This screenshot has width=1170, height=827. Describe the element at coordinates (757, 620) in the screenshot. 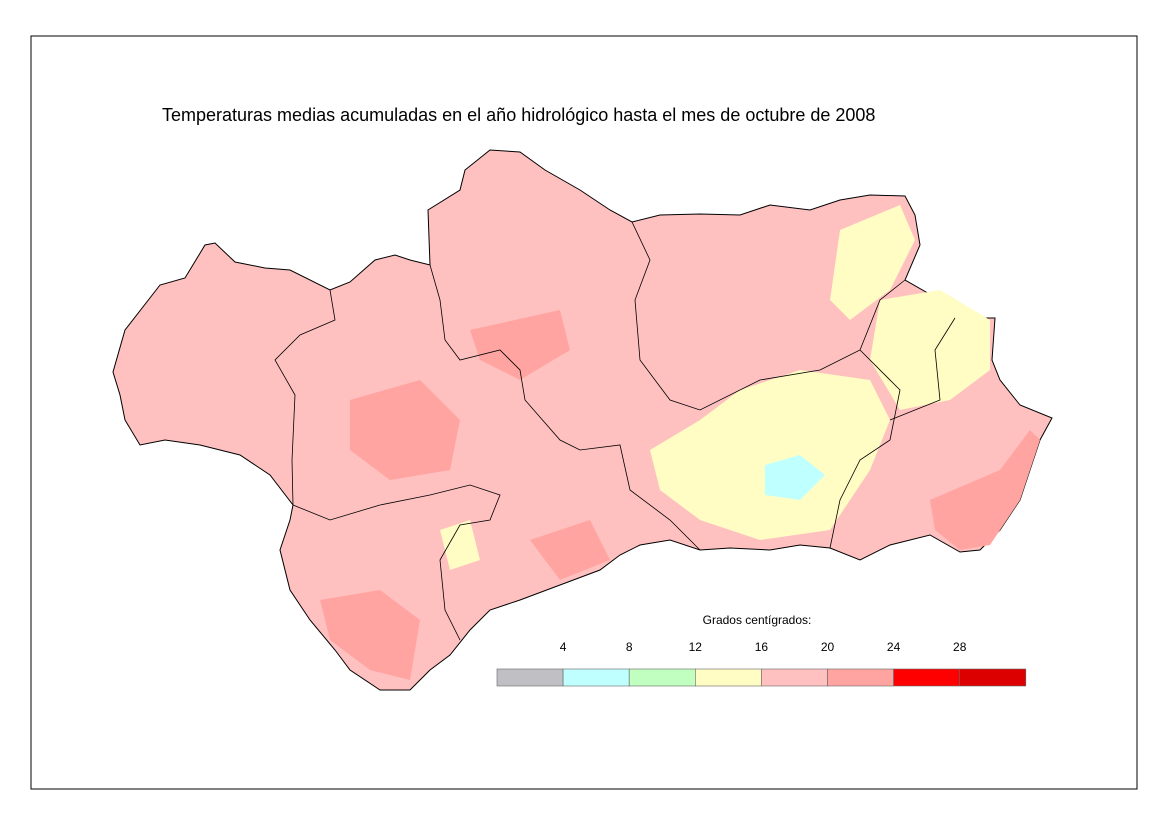

I see `legend-title: Grados centígrados:` at that location.